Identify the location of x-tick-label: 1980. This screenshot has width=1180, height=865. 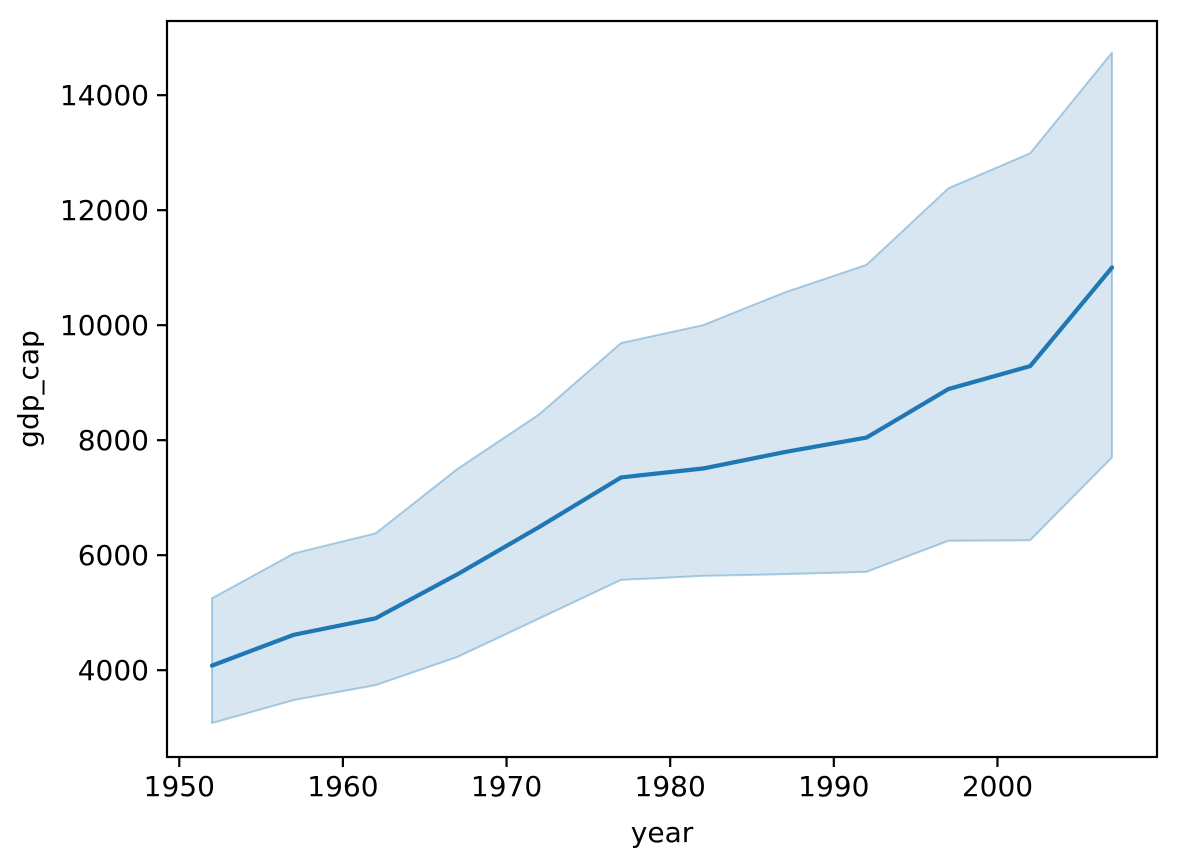
(670, 786).